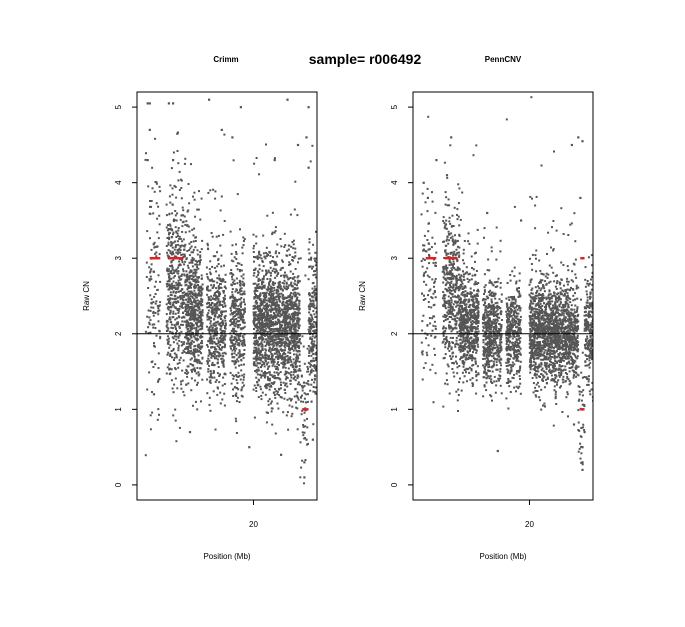  Describe the element at coordinates (226, 556) in the screenshot. I see `x-axis-label: Position (Mb)` at that location.